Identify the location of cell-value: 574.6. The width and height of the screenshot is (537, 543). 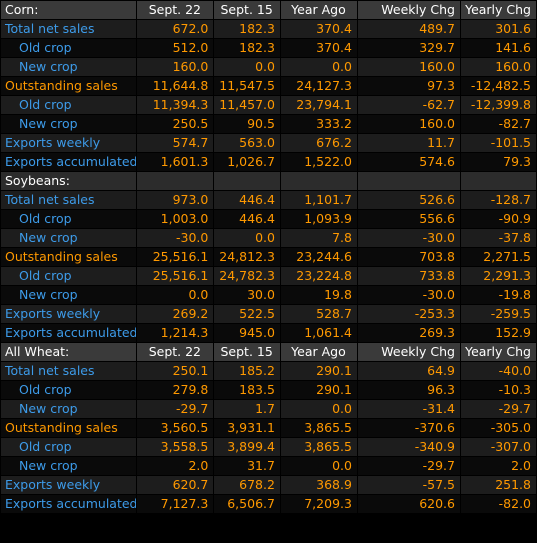
(408, 162).